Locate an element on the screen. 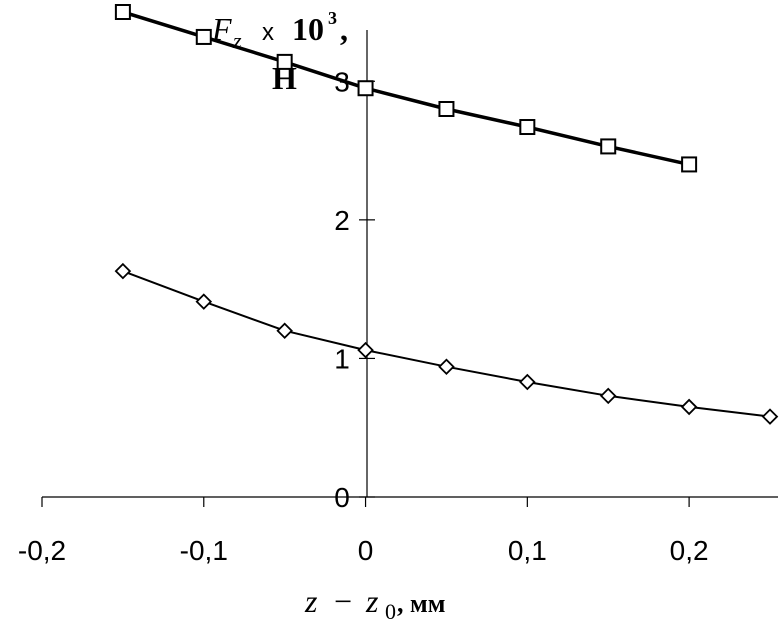 Image resolution: width=784 pixels, height=625 pixels. x-tick-label: 0,1 is located at coordinates (527, 550).